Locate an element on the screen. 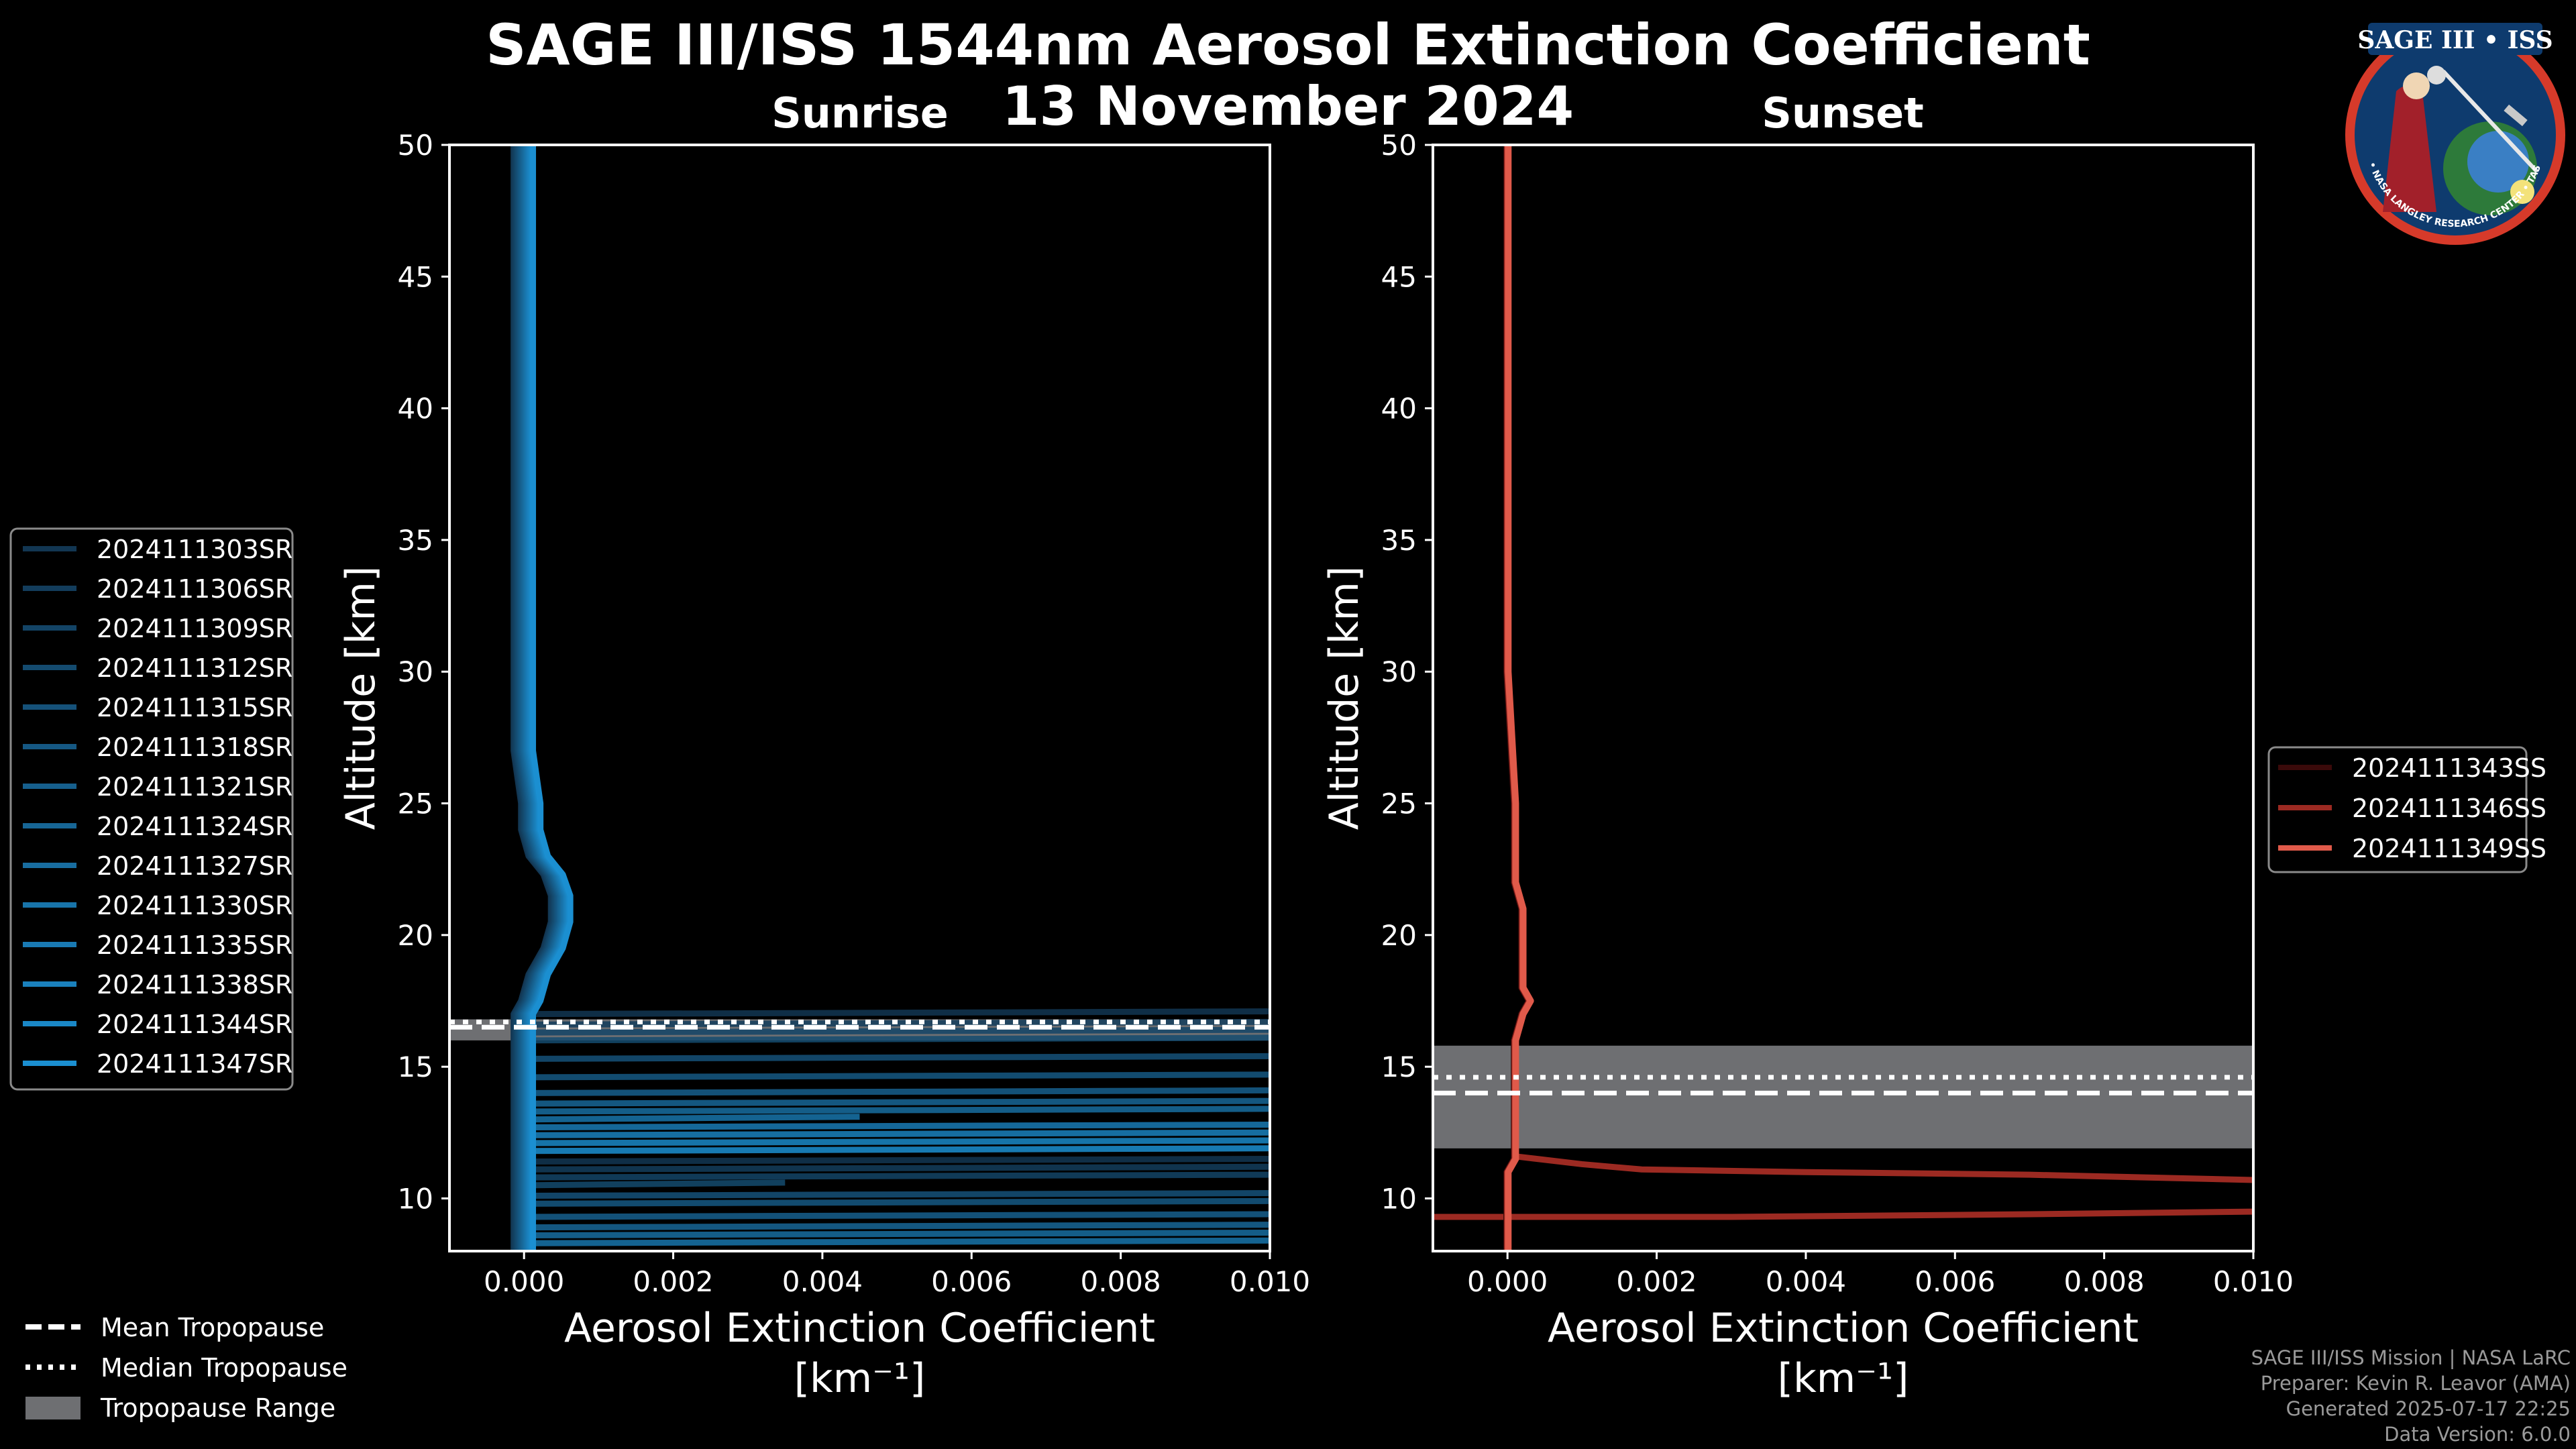  legend-entry: 2024111321SR is located at coordinates (194, 787).